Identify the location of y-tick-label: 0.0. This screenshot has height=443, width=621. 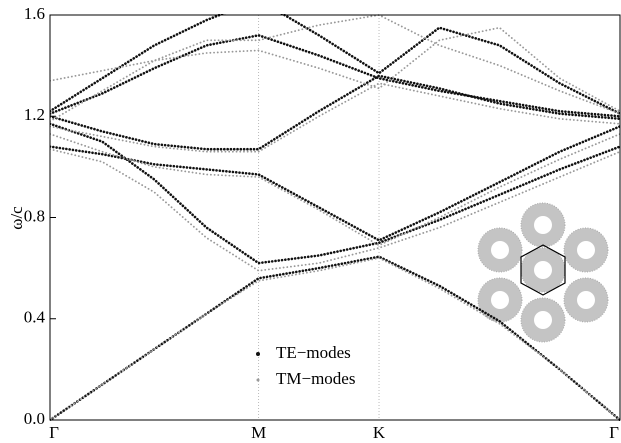
(34, 418).